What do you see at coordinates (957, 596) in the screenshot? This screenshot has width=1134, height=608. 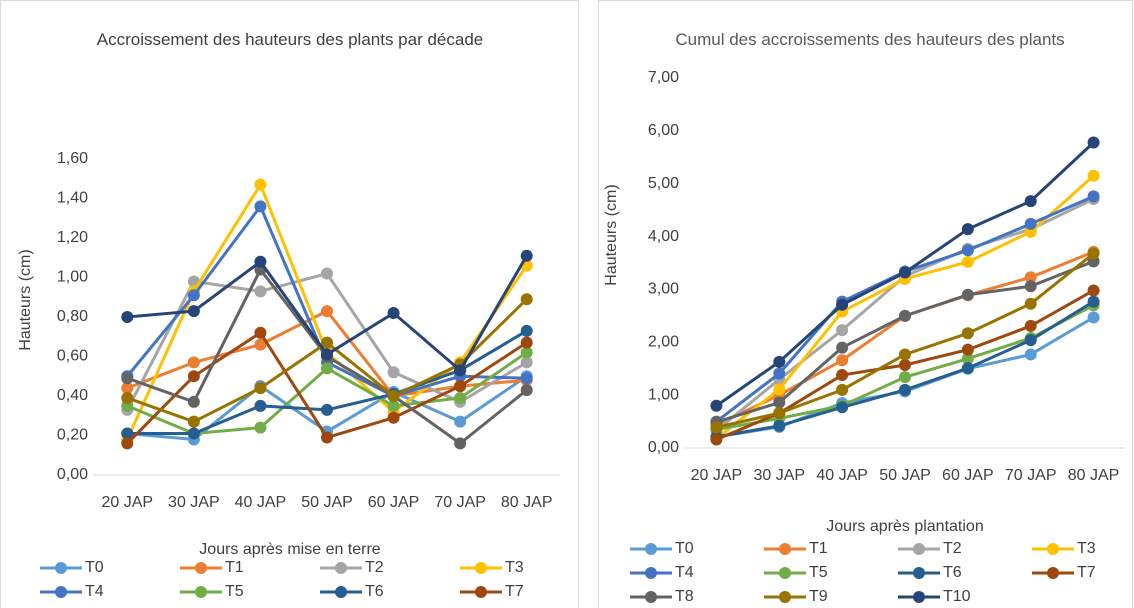 I see `legend-label: T10` at bounding box center [957, 596].